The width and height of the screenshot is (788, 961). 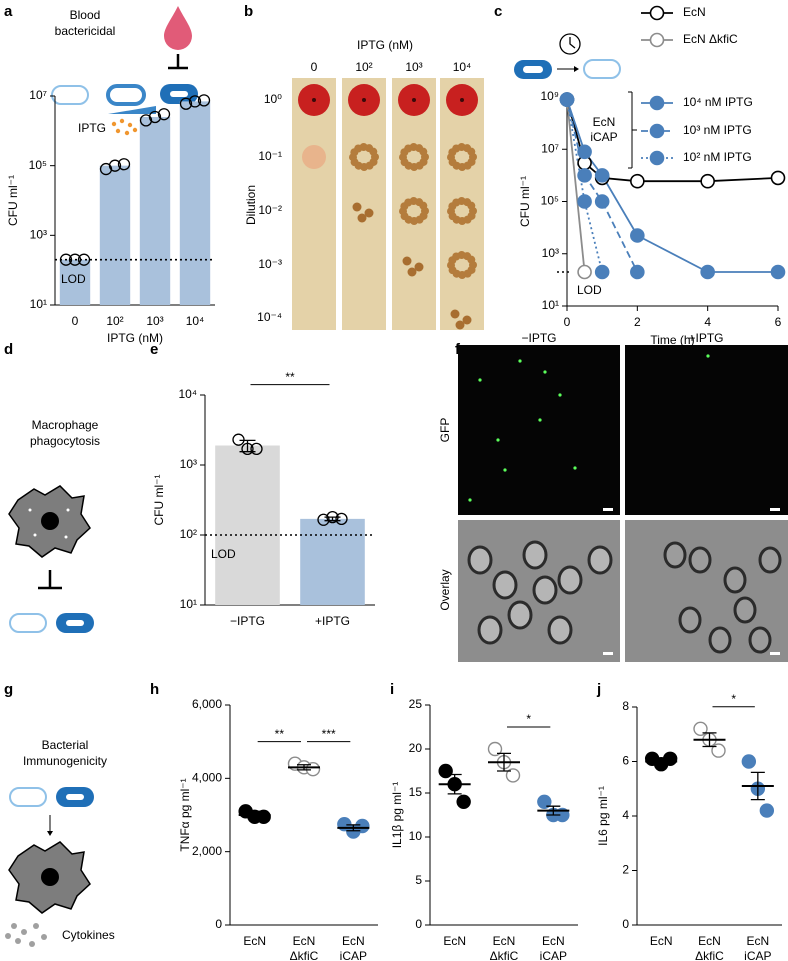 What do you see at coordinates (717, 130) in the screenshot?
I see `legend-label: 10³ nM IPTG` at bounding box center [717, 130].